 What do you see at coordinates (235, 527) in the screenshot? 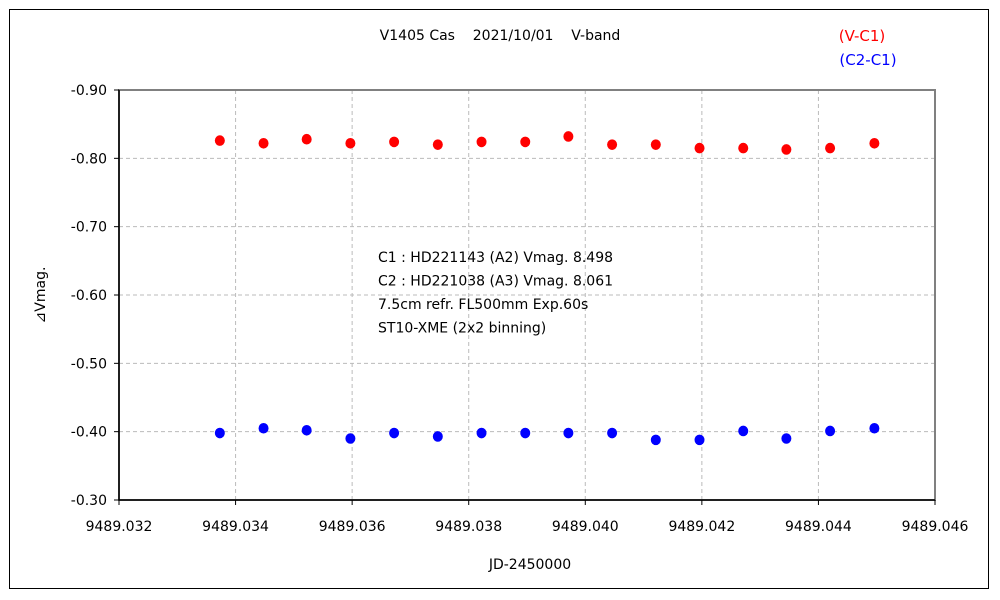
I see `x-tick-label: 9489.034` at bounding box center [235, 527].